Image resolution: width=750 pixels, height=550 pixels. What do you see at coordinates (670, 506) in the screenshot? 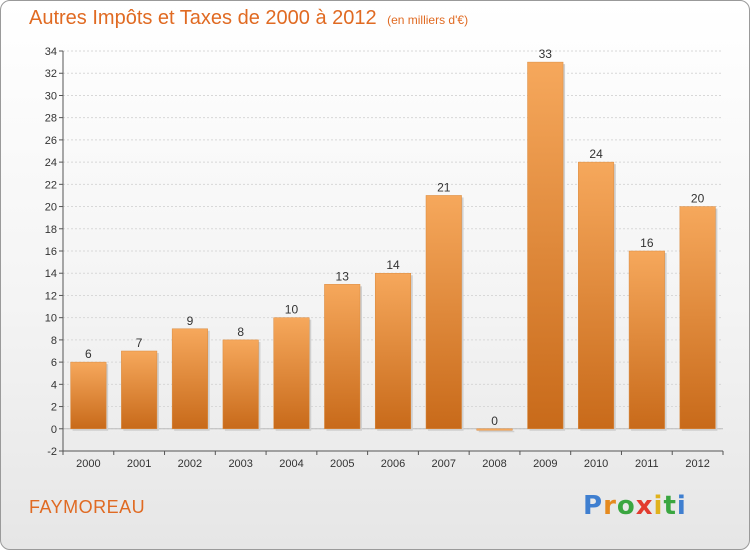
I see `logo-letter: t` at bounding box center [670, 506].